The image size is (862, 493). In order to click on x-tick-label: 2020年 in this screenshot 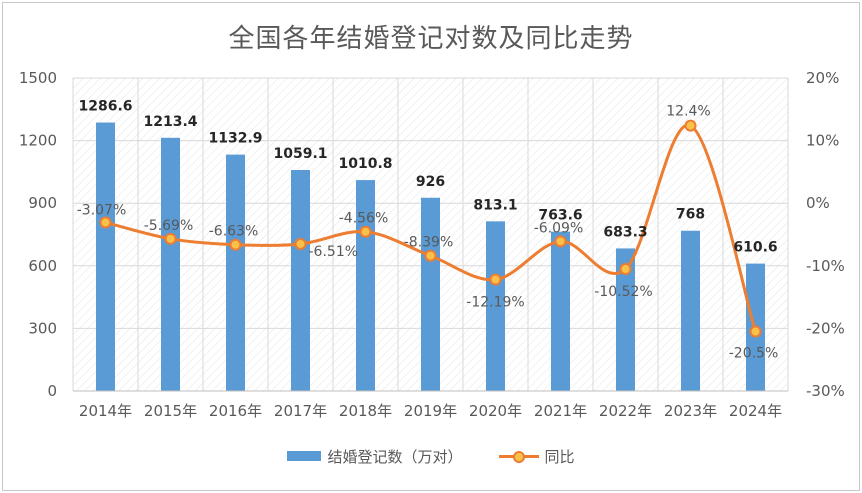, I will do `click(495, 411)`.